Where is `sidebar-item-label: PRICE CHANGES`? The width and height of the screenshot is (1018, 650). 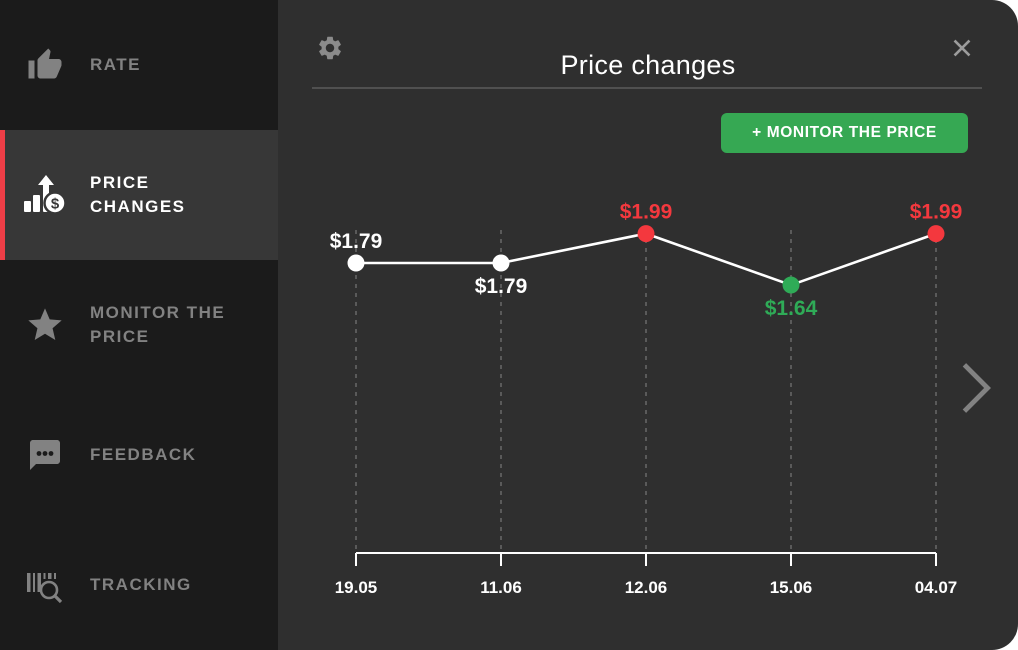 sidebar-item-label: PRICE CHANGES is located at coordinates (138, 194).